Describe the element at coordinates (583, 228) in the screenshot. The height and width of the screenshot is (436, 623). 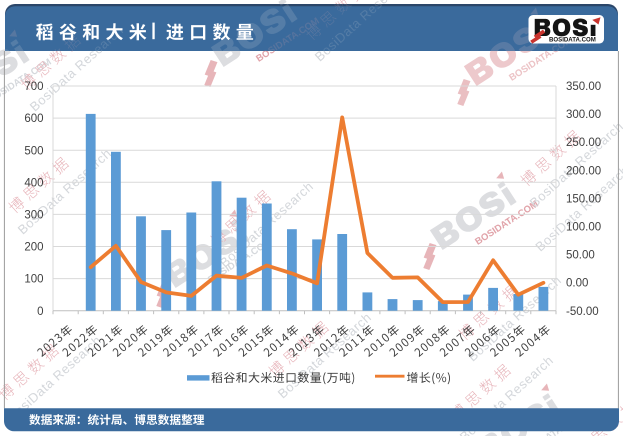
I see `svg-text: 100.00` at that location.